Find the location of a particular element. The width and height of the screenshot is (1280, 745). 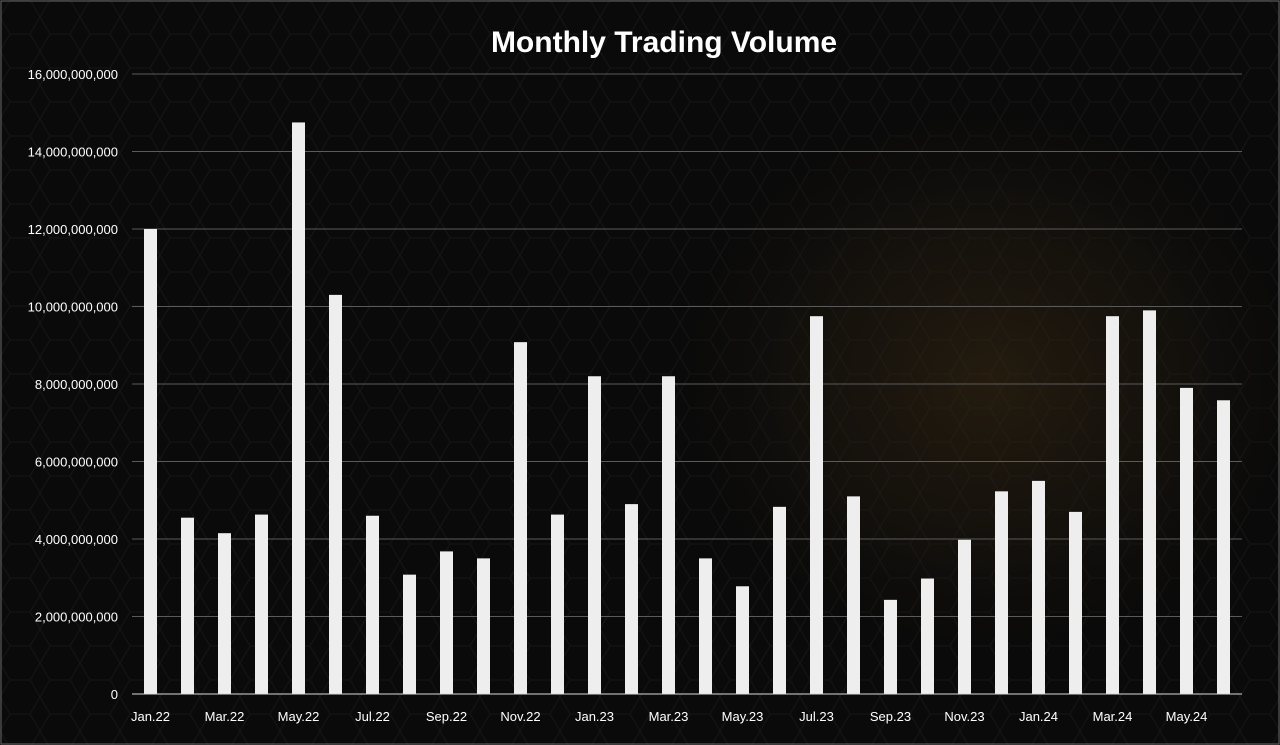

bar-May.24 is located at coordinates (1186, 540).